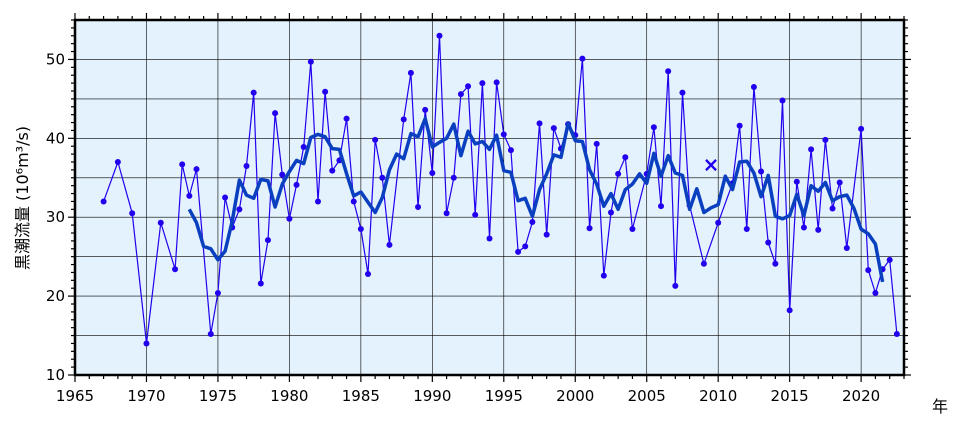 Image resolution: width=959 pixels, height=425 pixels. I want to click on marker-layer: ×, so click(711, 164).